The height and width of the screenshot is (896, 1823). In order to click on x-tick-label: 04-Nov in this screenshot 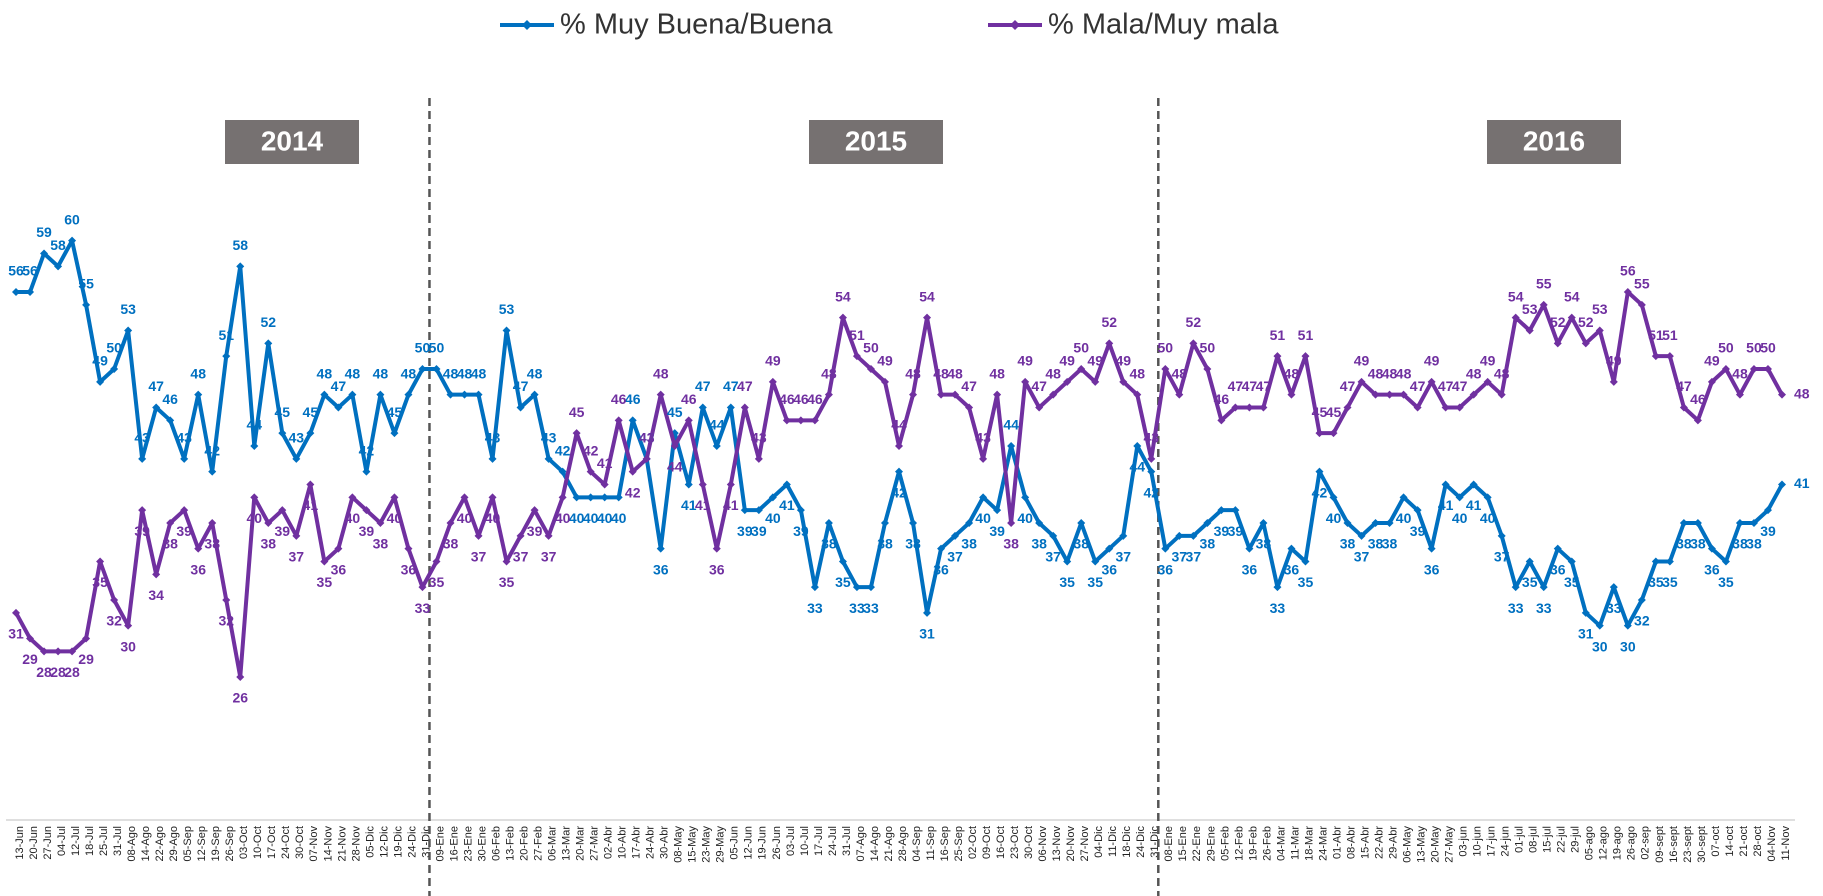, I will do `click(1772, 844)`.